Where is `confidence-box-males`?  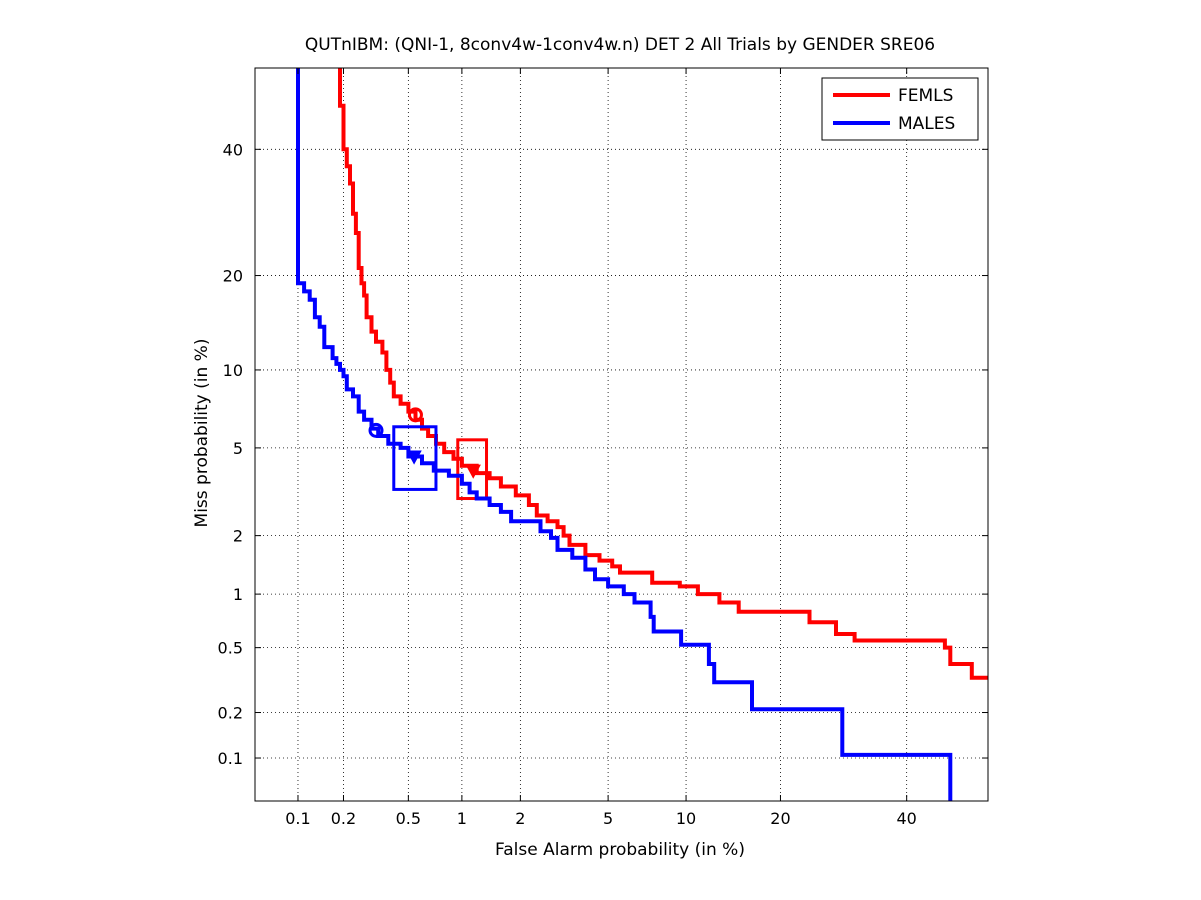 confidence-box-males is located at coordinates (415, 458).